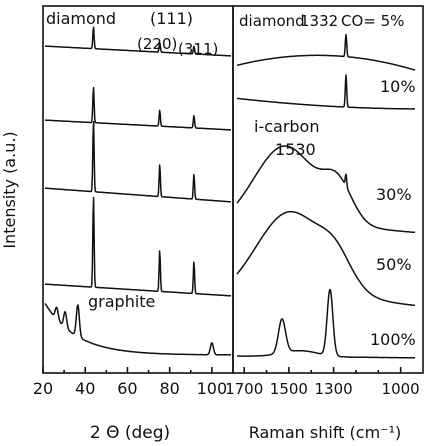 The height and width of the screenshot is (446, 426). What do you see at coordinates (319, 21) in the screenshot?
I see `raman-1332-annotation: 1332` at bounding box center [319, 21].